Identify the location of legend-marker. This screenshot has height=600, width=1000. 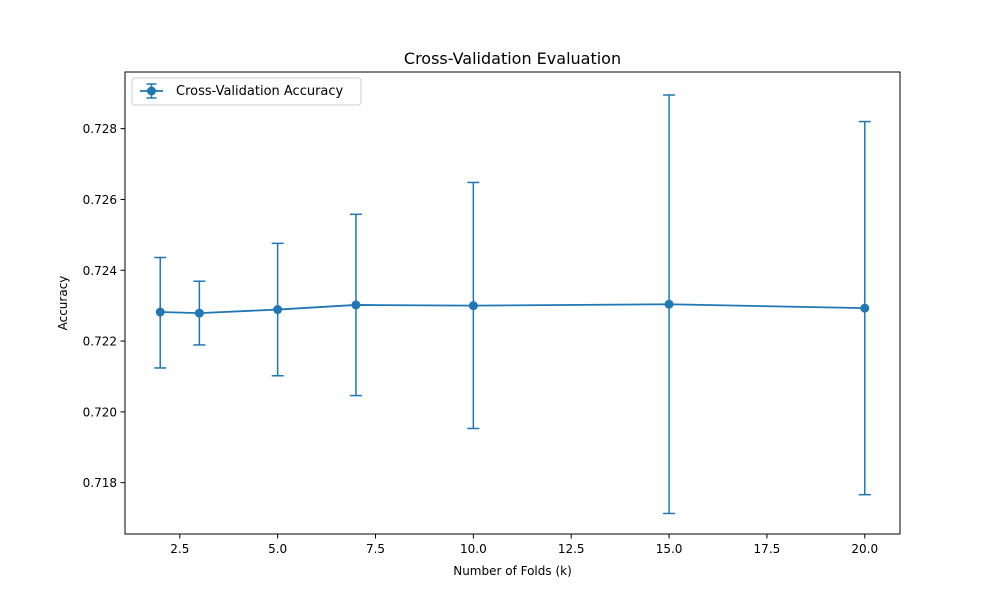
(151, 91).